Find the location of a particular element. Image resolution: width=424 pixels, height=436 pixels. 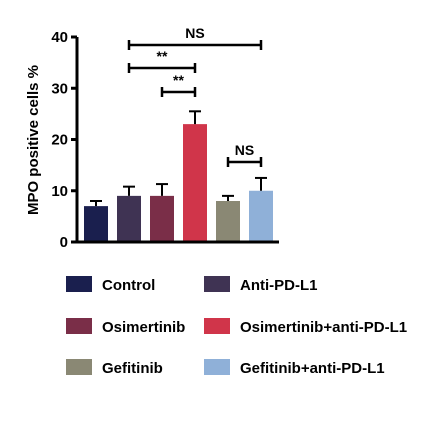

bars is located at coordinates (178, 183).